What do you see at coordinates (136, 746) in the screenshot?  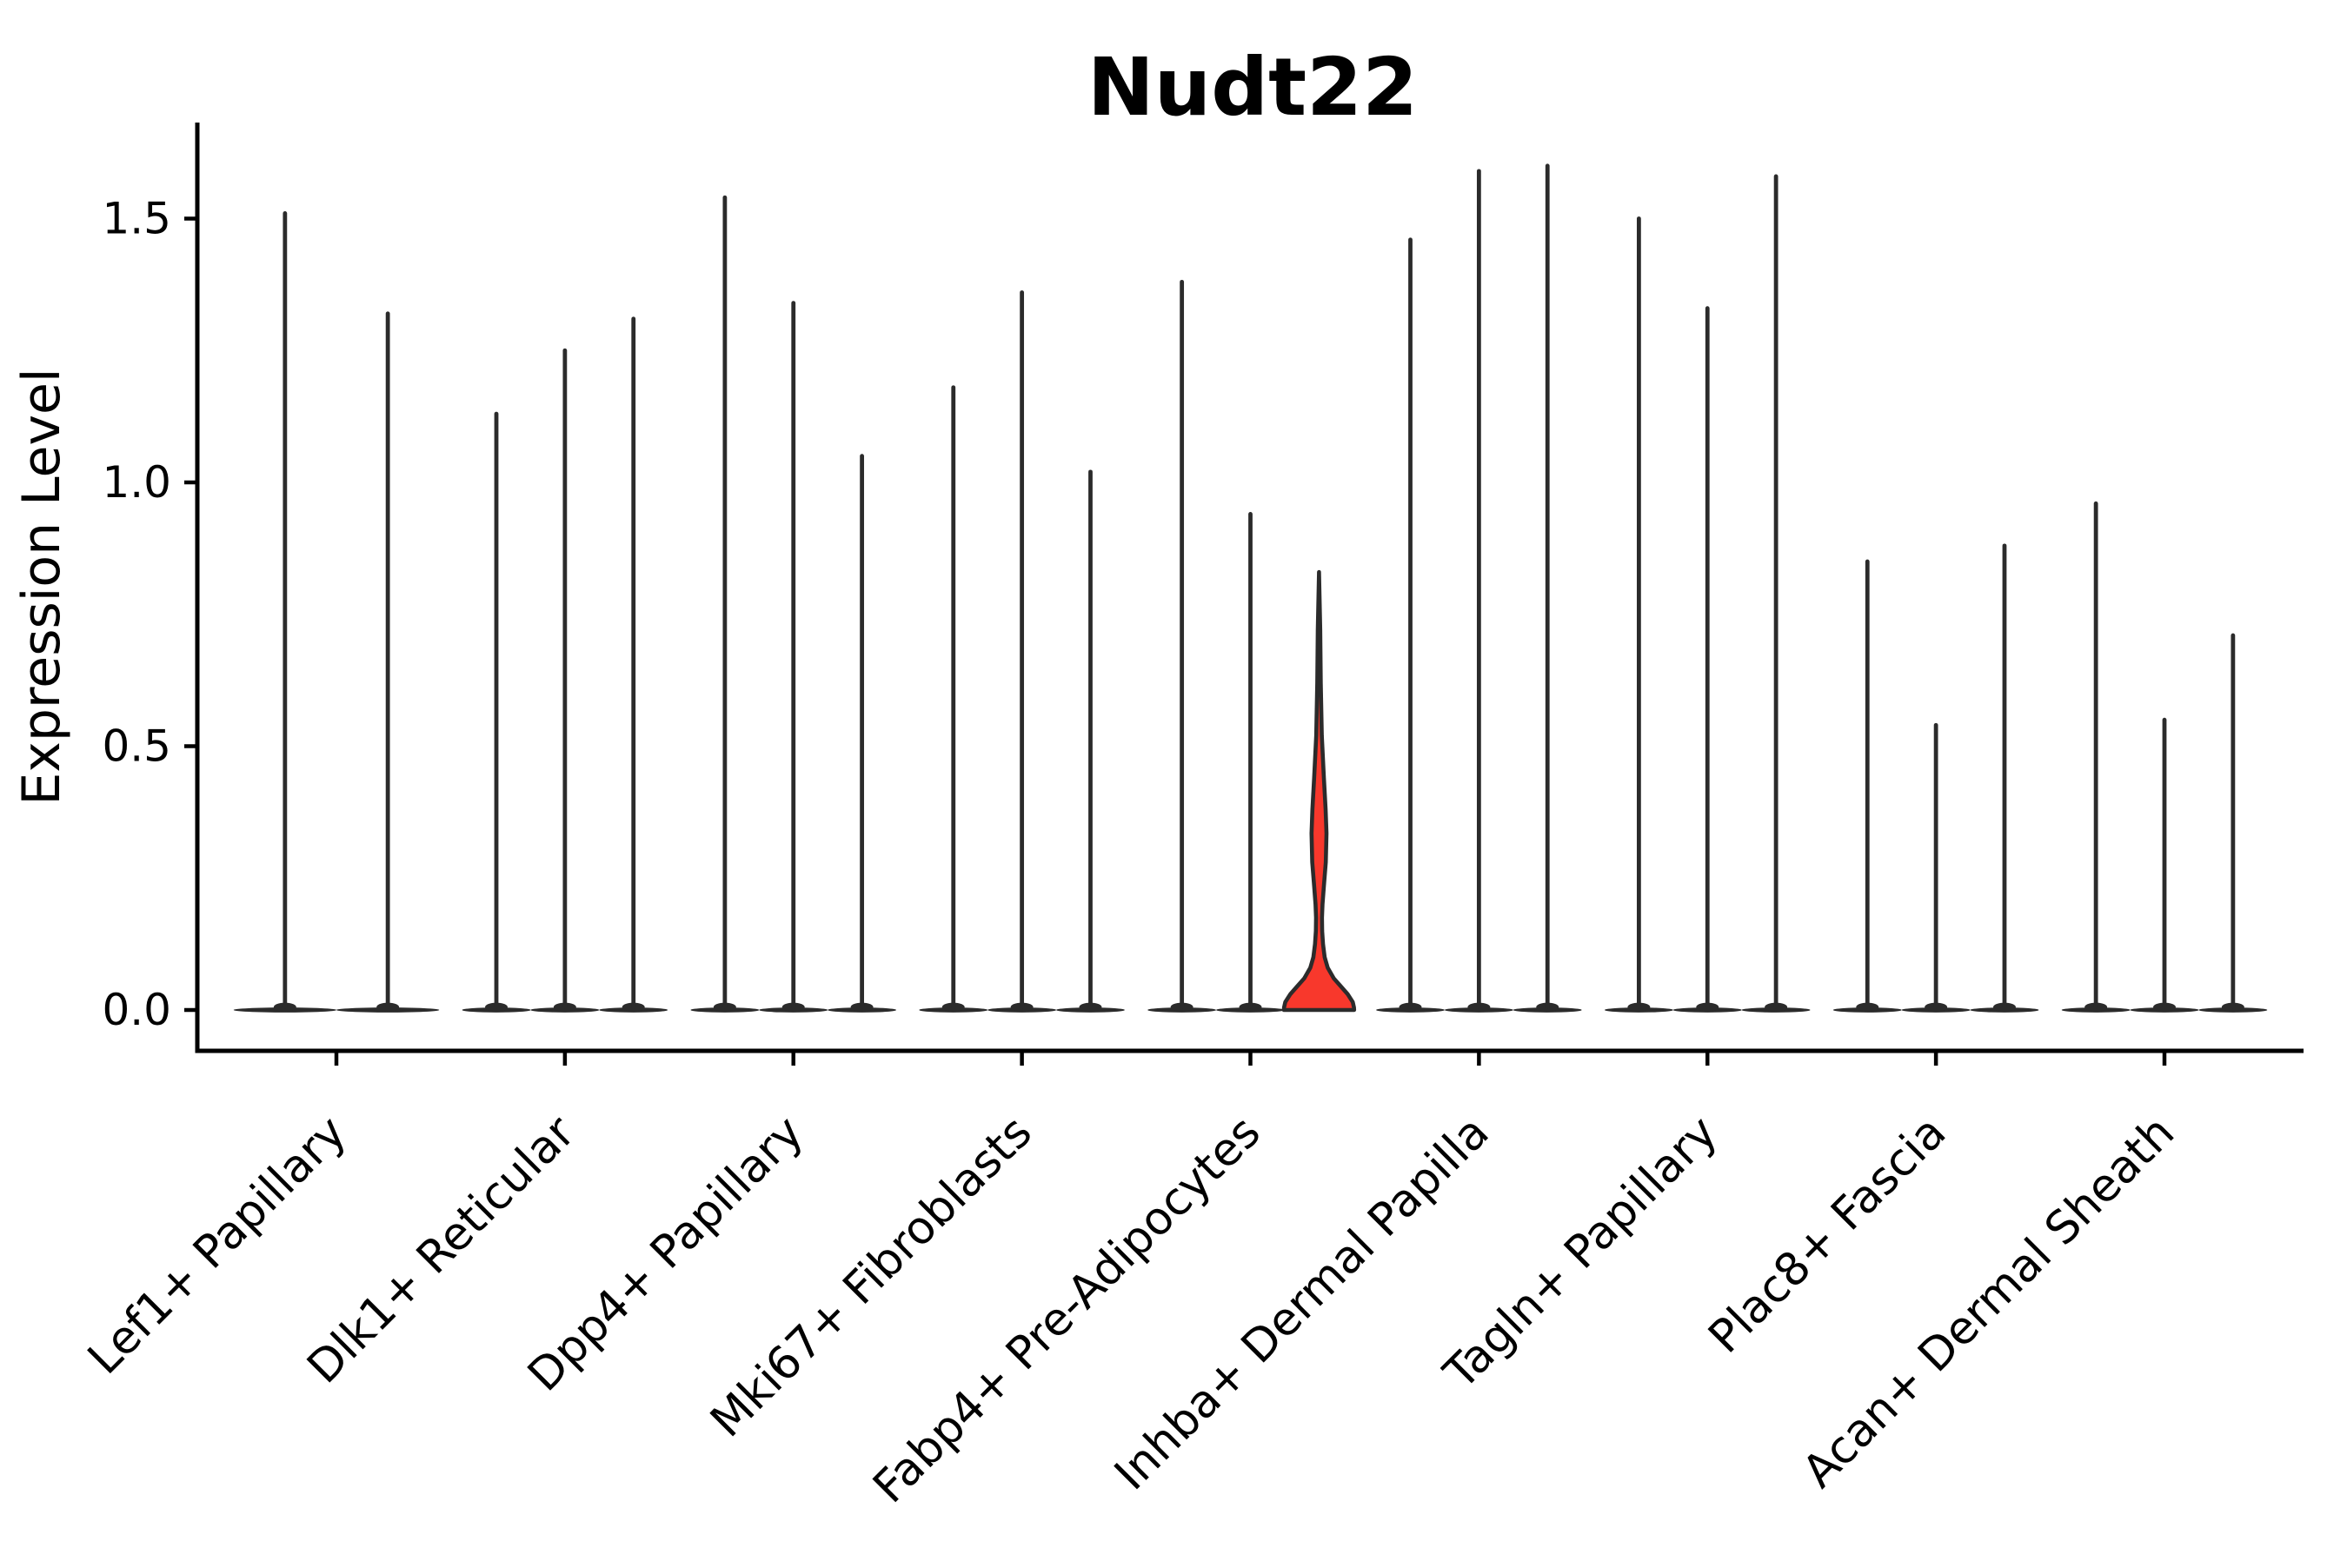 I see `y-tick-label: 0.5` at bounding box center [136, 746].